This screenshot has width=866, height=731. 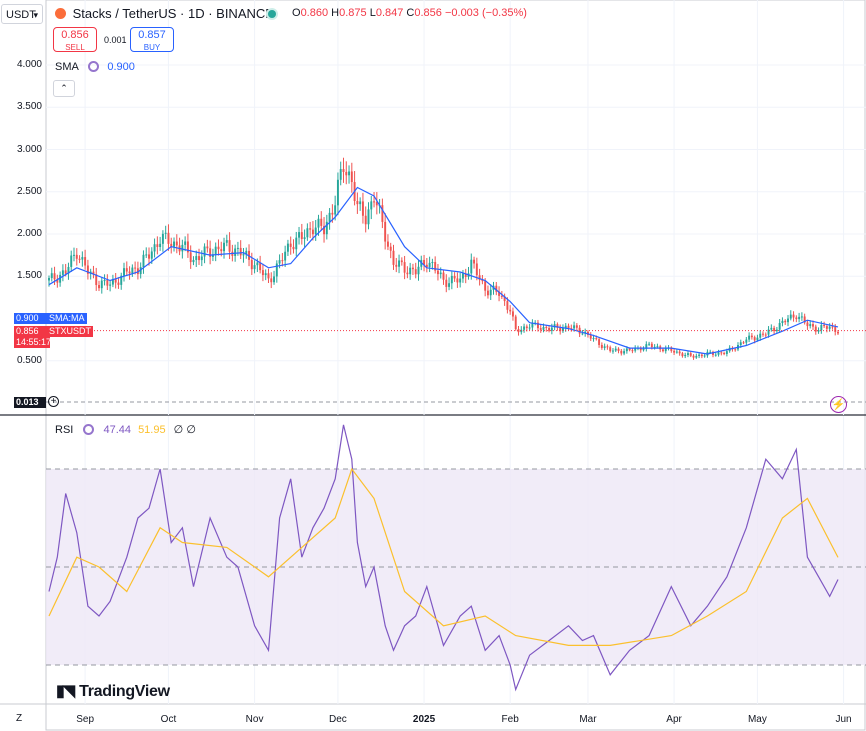 I want to click on time-tick-label: 2025, so click(x=424, y=719).